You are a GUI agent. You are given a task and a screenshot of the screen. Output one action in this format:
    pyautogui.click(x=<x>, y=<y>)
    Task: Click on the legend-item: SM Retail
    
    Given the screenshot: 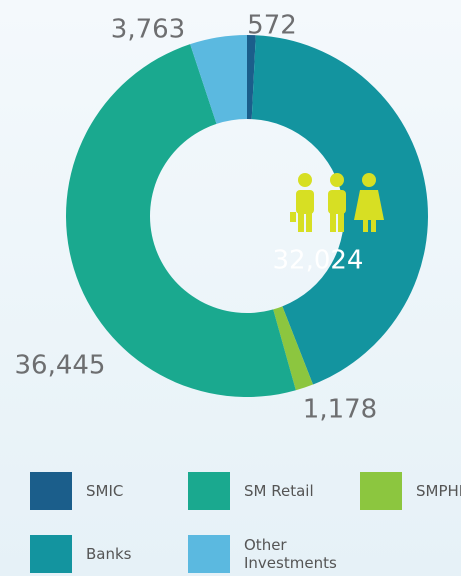 What is the action you would take?
    pyautogui.click(x=261, y=491)
    